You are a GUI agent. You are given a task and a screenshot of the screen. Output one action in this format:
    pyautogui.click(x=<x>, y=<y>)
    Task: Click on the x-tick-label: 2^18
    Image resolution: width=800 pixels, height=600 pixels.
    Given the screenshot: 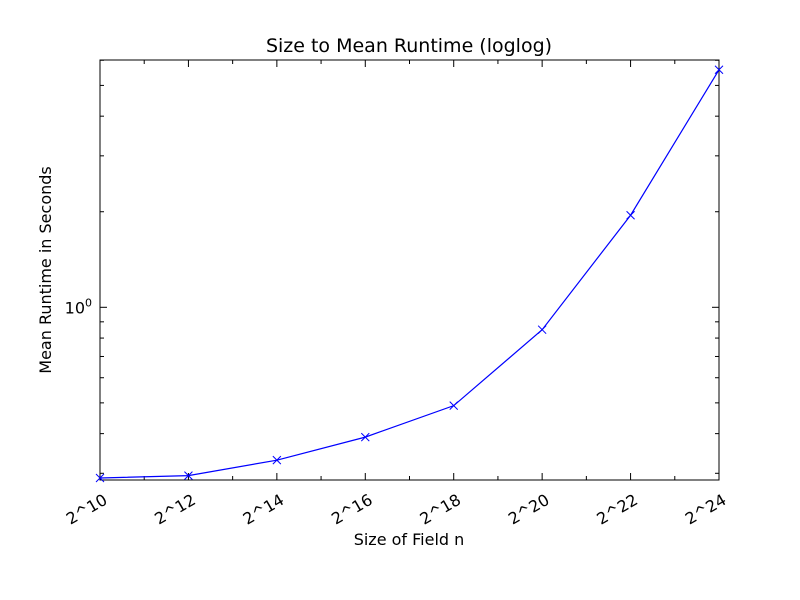 What is the action you would take?
    pyautogui.click(x=441, y=509)
    